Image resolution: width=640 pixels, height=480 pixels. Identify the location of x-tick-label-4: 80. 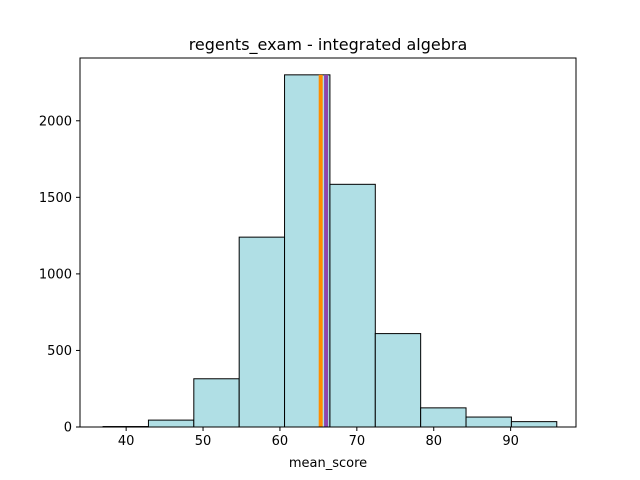
(433, 441).